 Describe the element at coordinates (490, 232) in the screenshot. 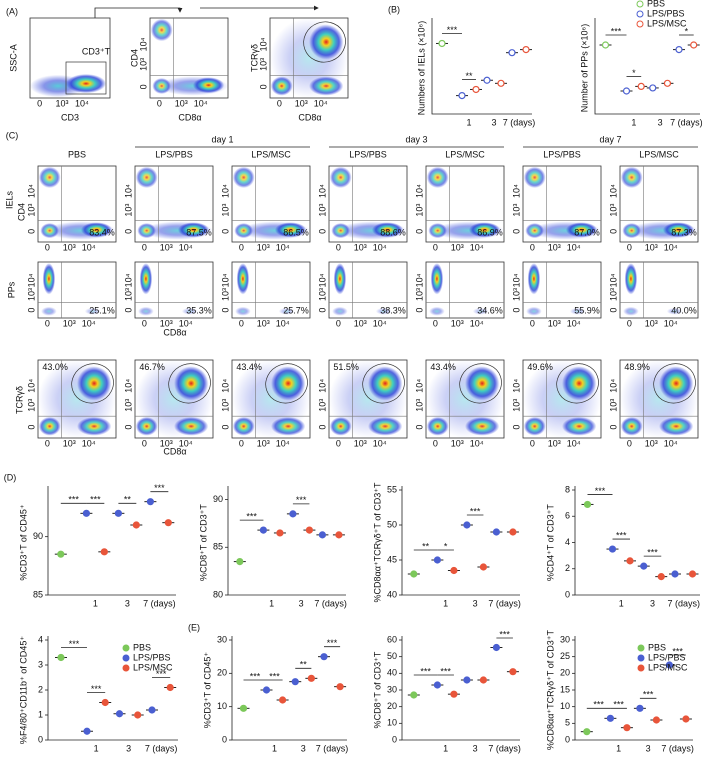

I see `label: 86.9%` at that location.